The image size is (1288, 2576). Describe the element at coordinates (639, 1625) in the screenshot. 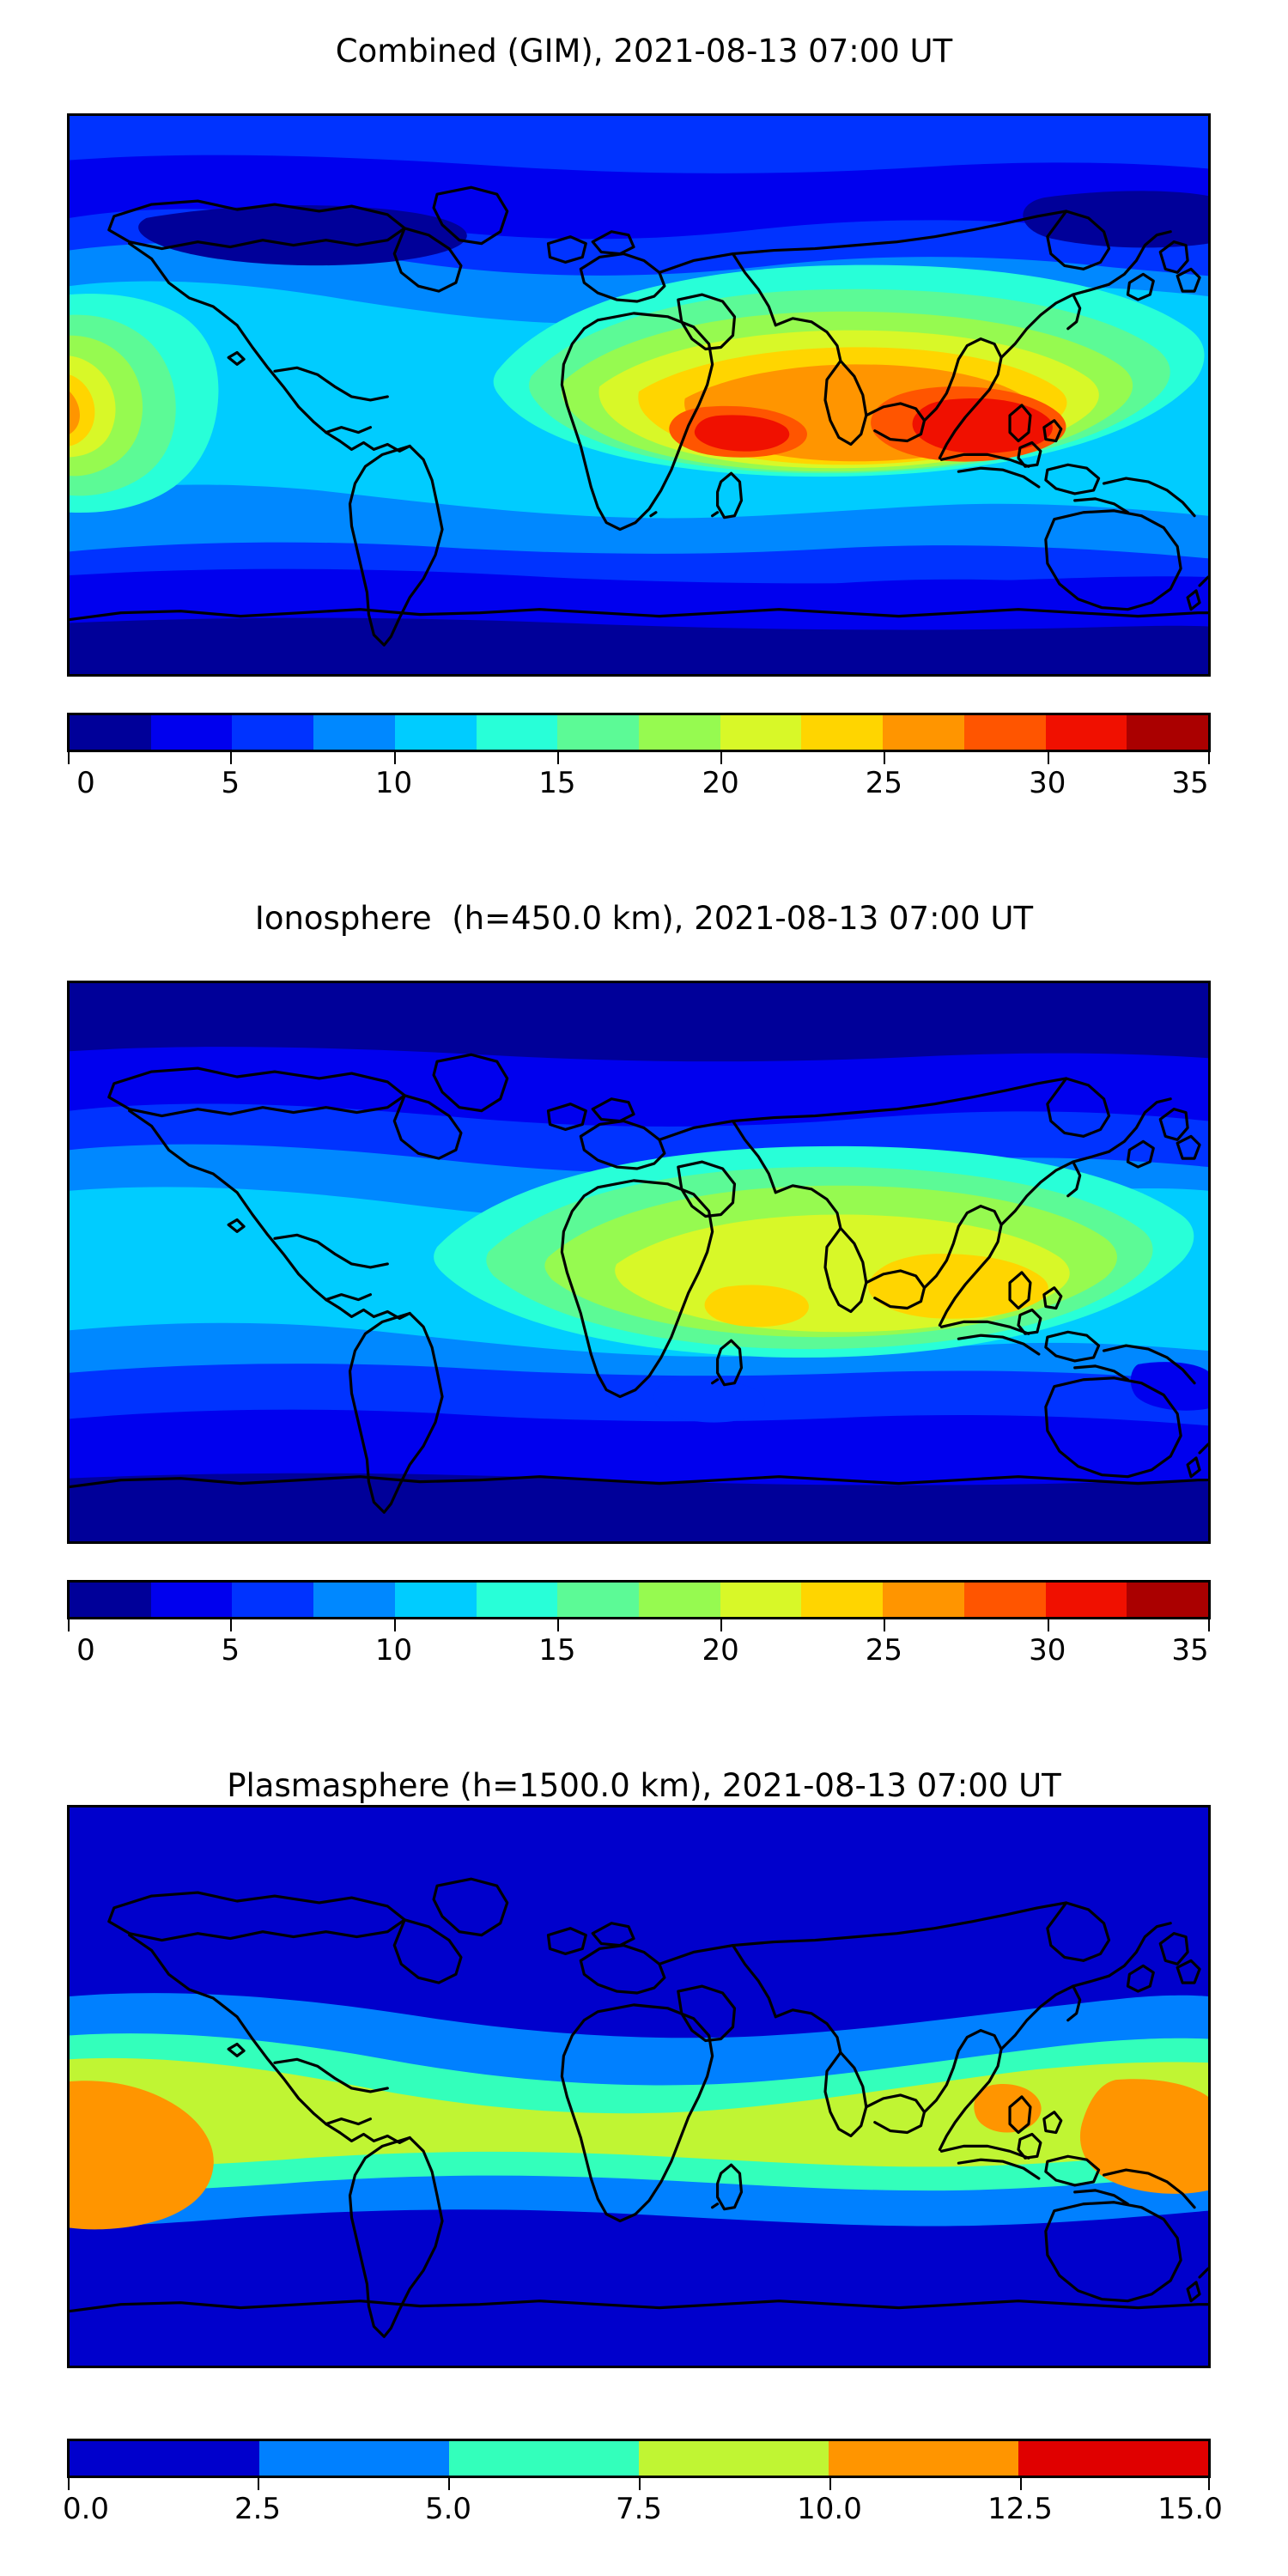

I see `colorbar-ionosphere-ticks` at that location.